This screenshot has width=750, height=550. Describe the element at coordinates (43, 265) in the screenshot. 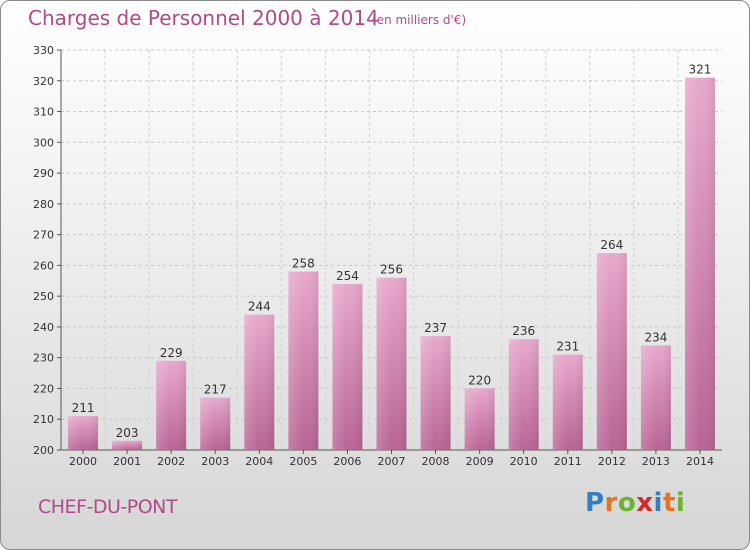

I see `y-tick-label: 260` at that location.